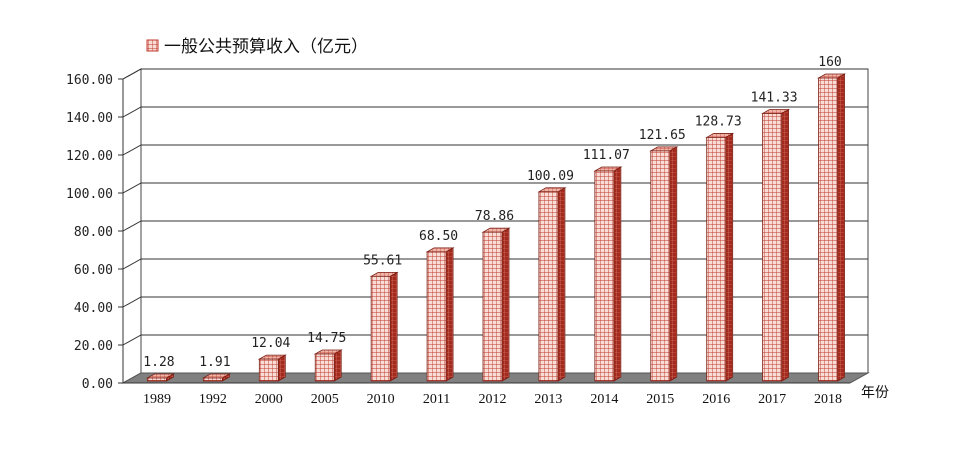  Describe the element at coordinates (89, 156) in the screenshot. I see `y-tick-label: 120.00` at that location.